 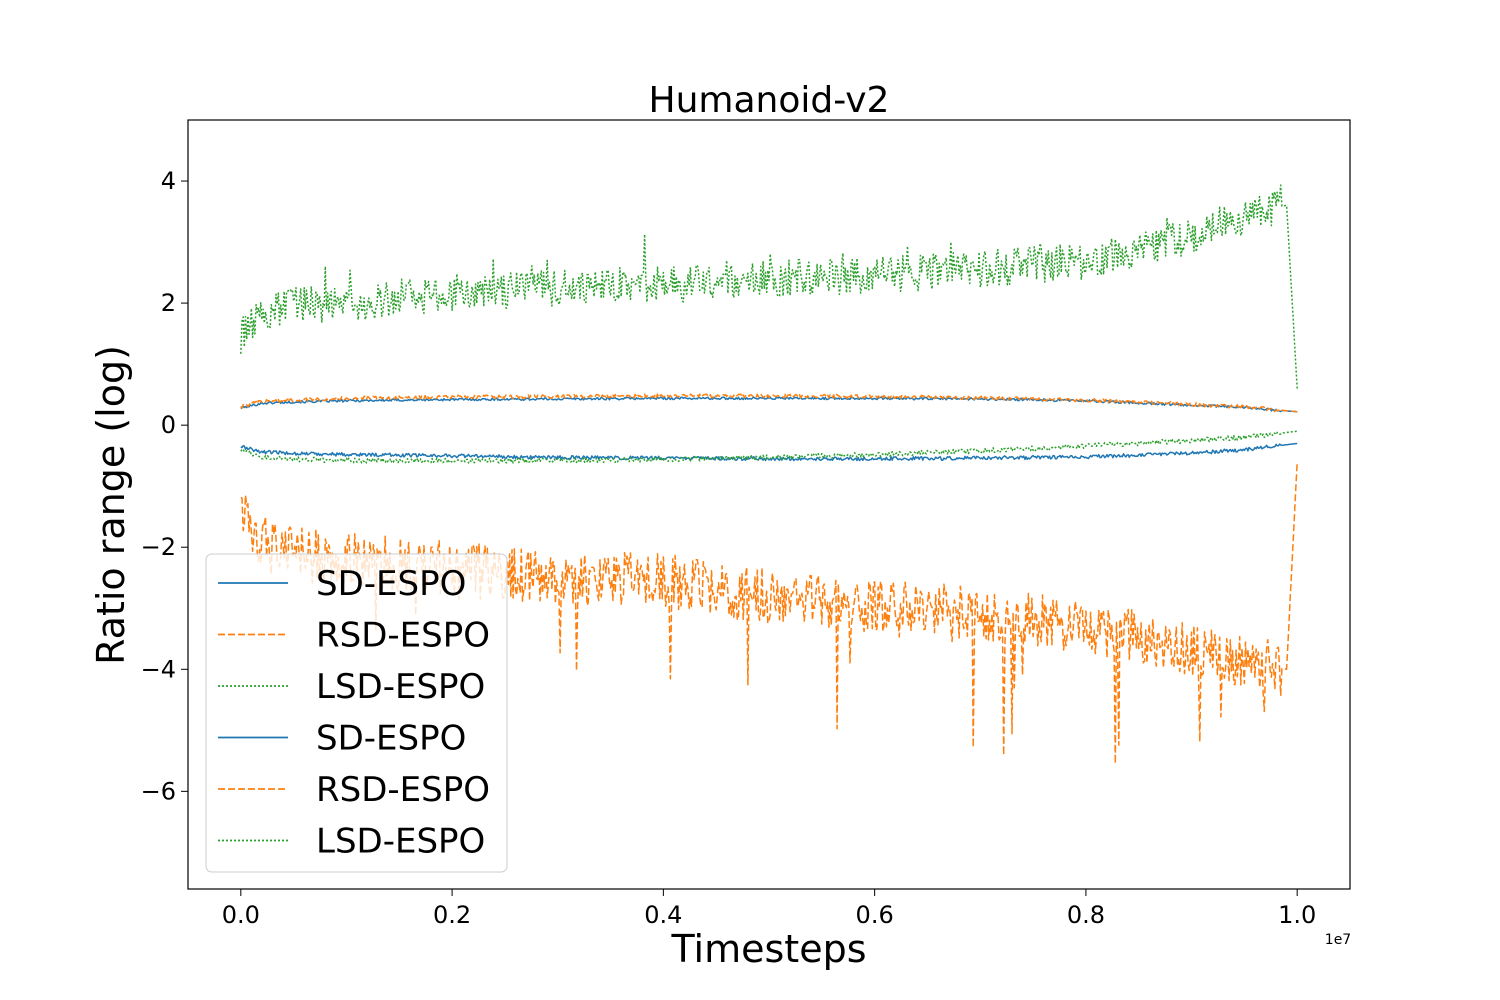 What do you see at coordinates (111, 505) in the screenshot?
I see `y-axis-label: Ratio range (log)` at bounding box center [111, 505].